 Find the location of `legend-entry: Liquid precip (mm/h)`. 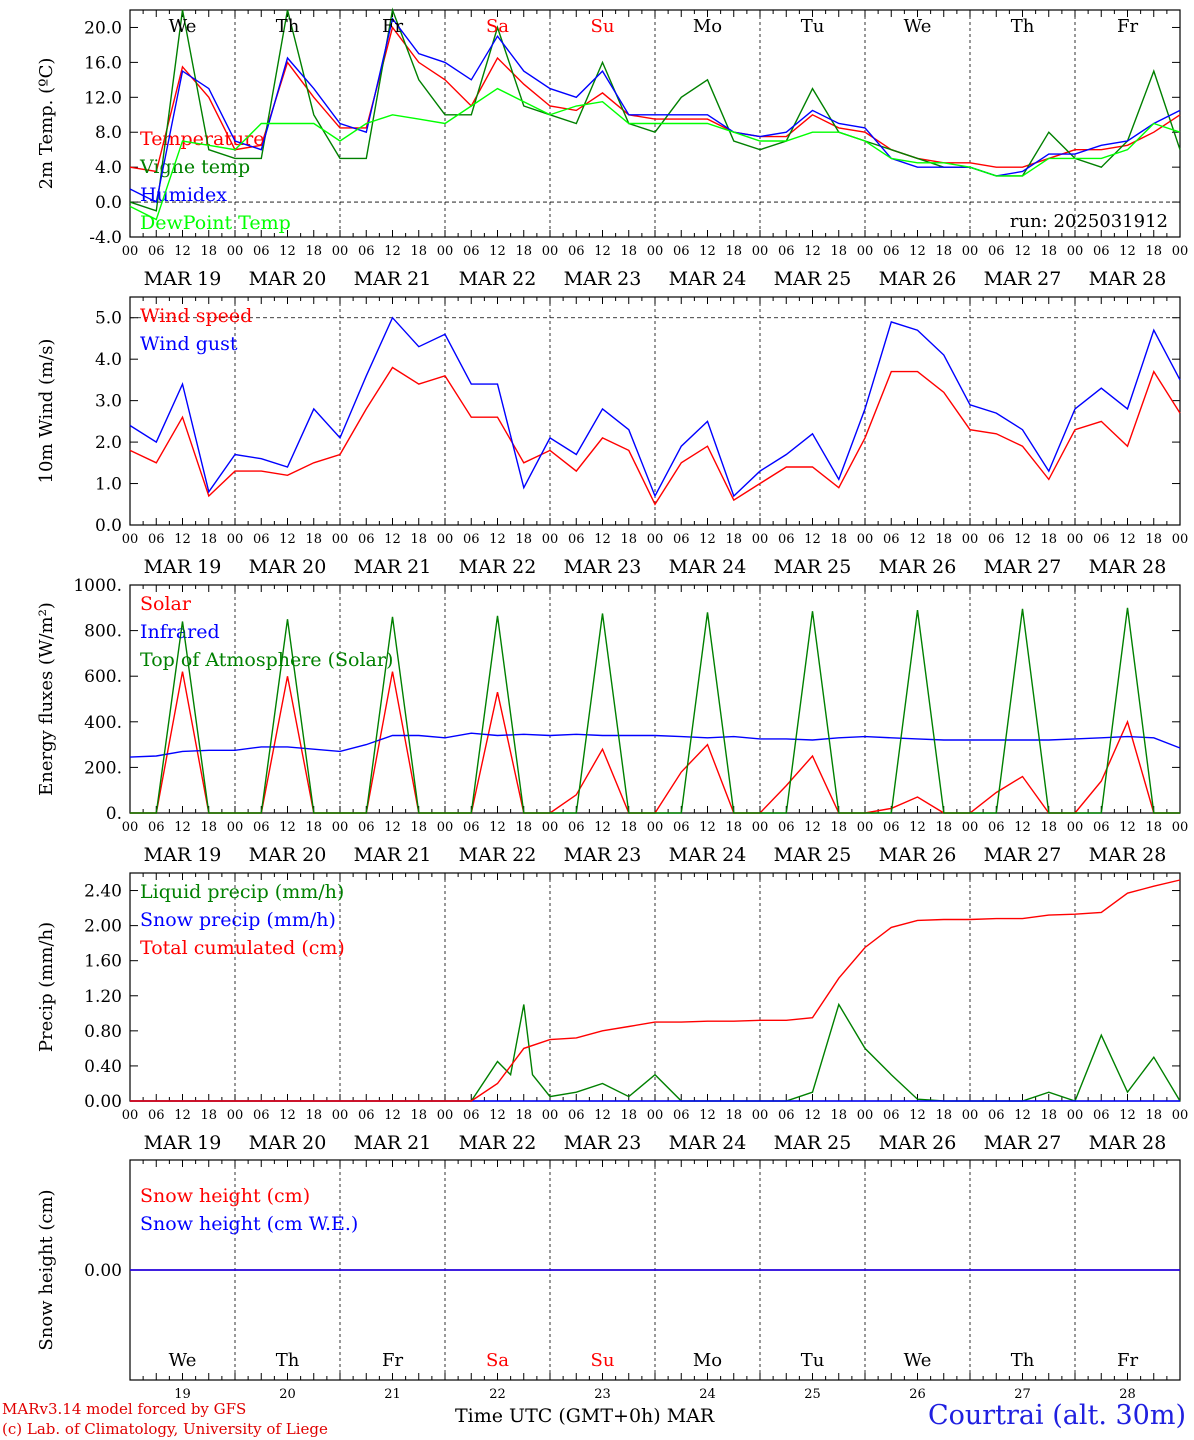

legend-entry: Liquid precip (mm/h) is located at coordinates (242, 892).